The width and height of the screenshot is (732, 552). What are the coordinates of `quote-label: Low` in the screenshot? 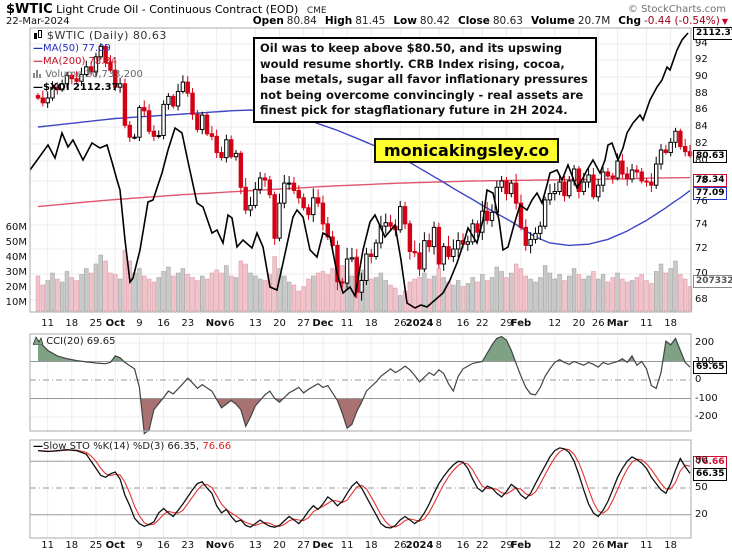 It's located at (405, 21).